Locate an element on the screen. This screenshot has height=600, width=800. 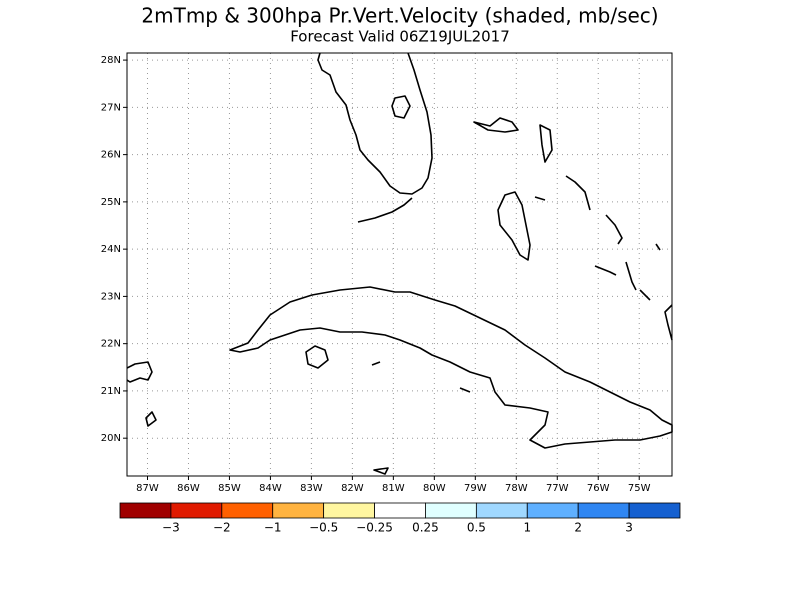
colorbar-label: 3 is located at coordinates (629, 528).